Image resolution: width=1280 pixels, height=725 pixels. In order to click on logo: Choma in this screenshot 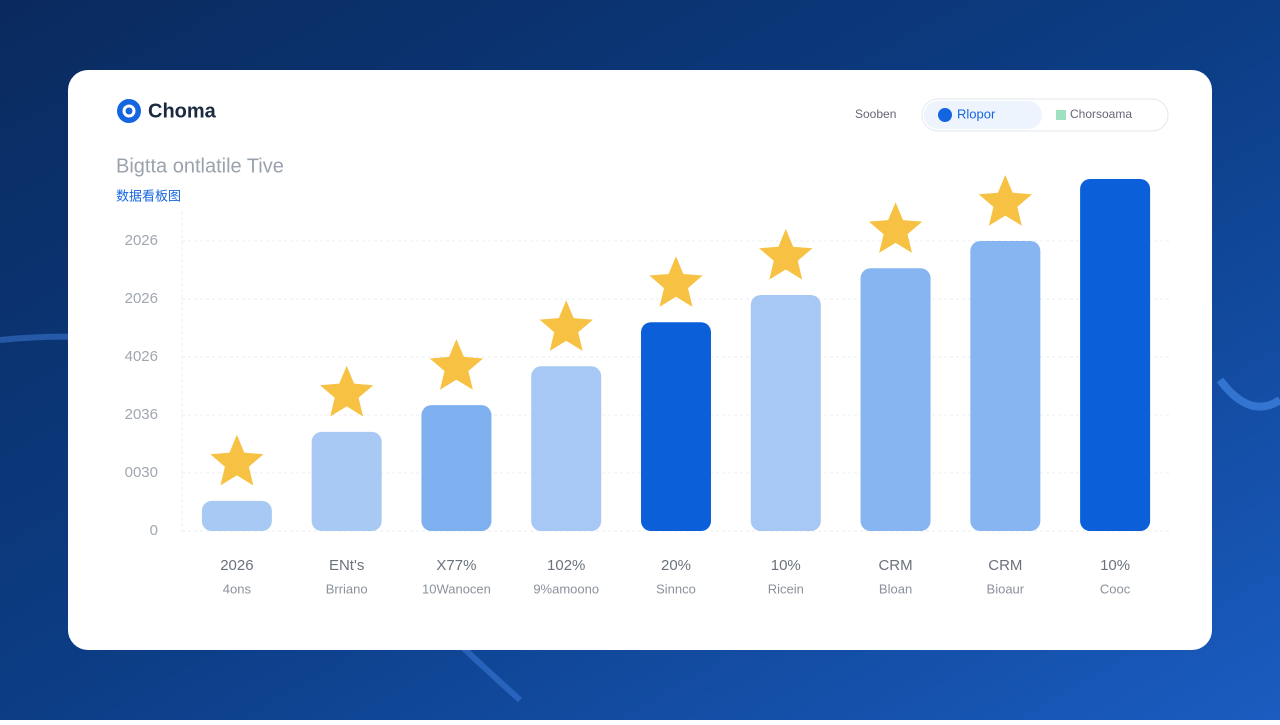, I will do `click(182, 111)`.